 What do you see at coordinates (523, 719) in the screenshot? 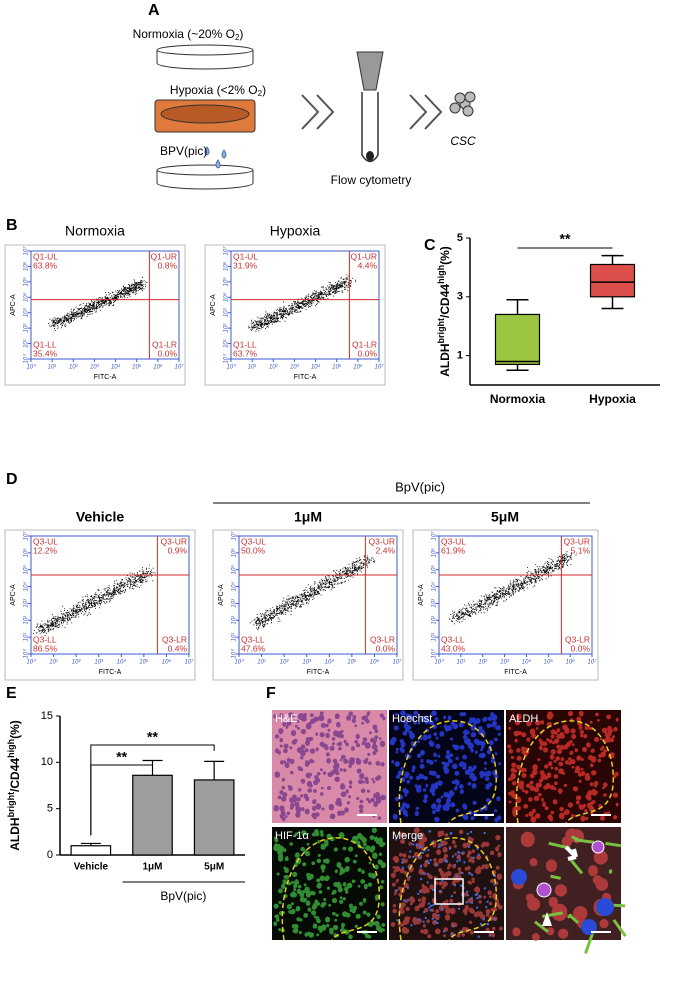
I see `micrograph-label: ALDH` at bounding box center [523, 719].